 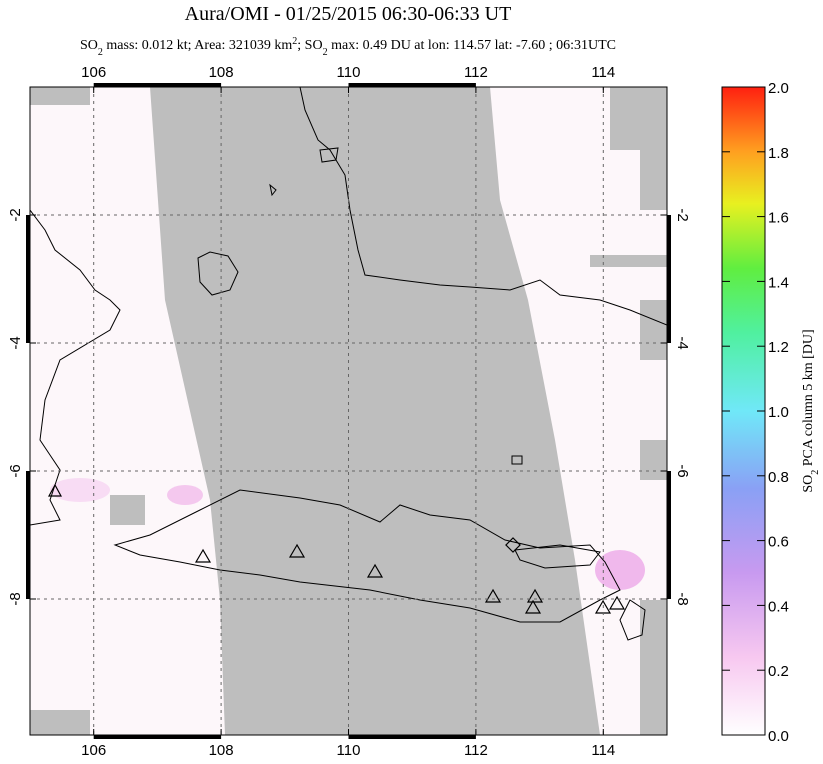 What do you see at coordinates (778, 477) in the screenshot?
I see `colorbar-tick-label: 0.8` at bounding box center [778, 477].